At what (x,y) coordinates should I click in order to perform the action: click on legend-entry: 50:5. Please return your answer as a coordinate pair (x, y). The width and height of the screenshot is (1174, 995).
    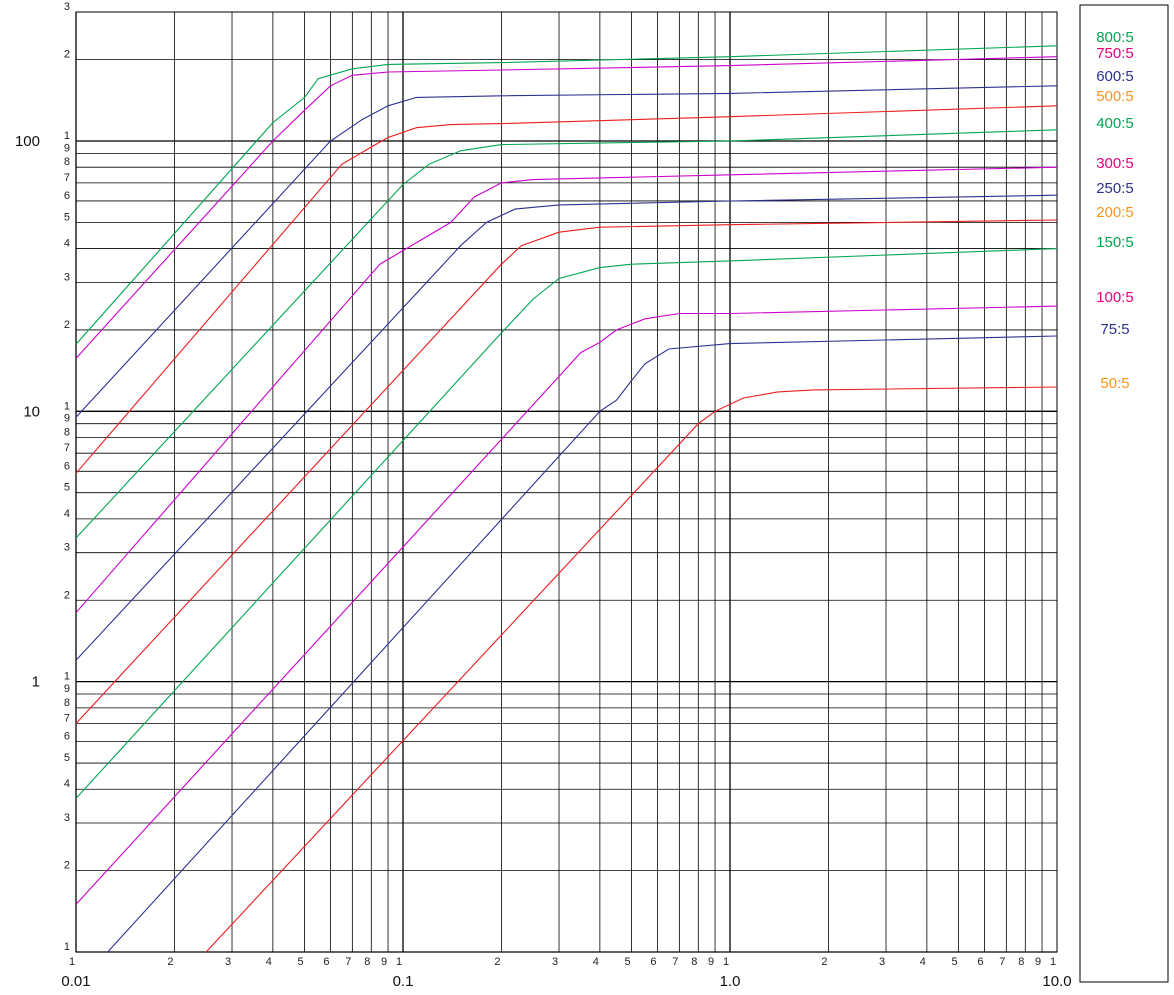
    Looking at the image, I should click on (1114, 383).